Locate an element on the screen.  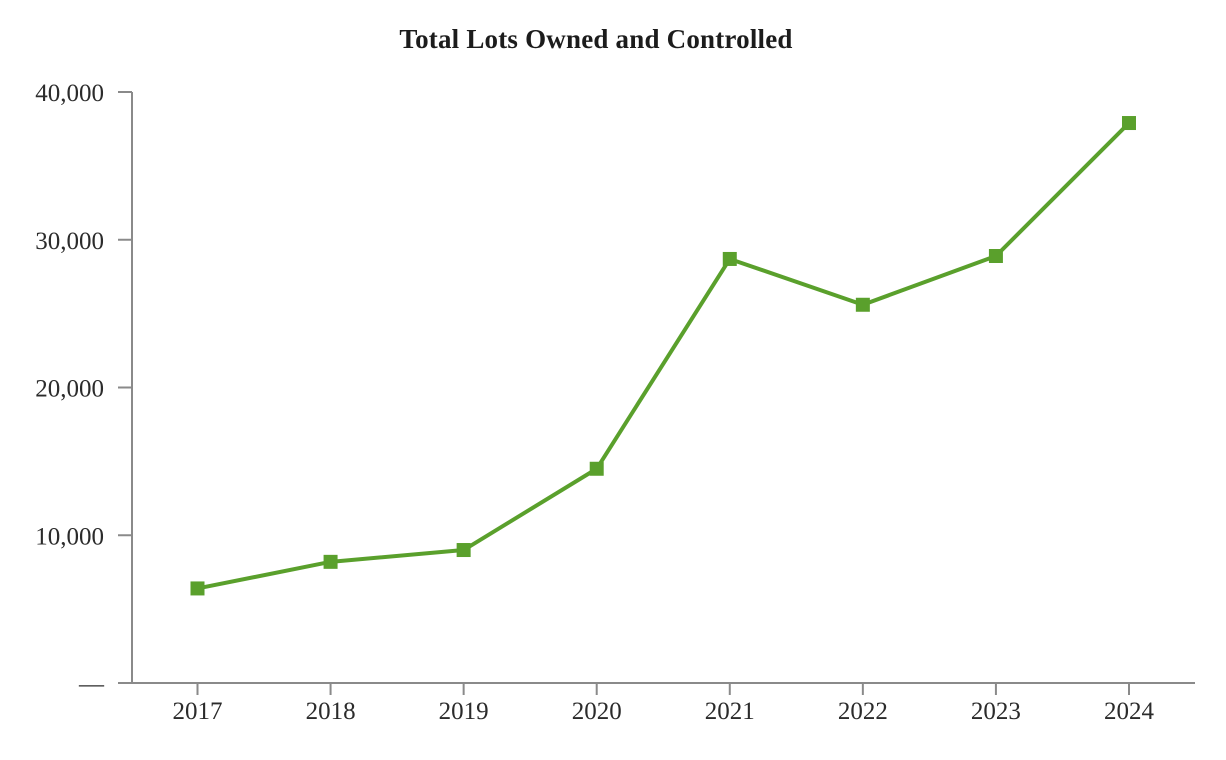
x-tick-label: 2017 is located at coordinates (198, 711).